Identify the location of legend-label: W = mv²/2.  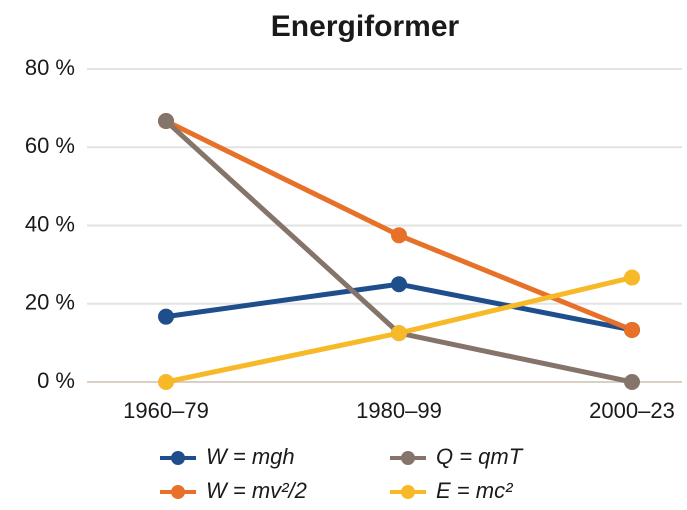
(256, 490).